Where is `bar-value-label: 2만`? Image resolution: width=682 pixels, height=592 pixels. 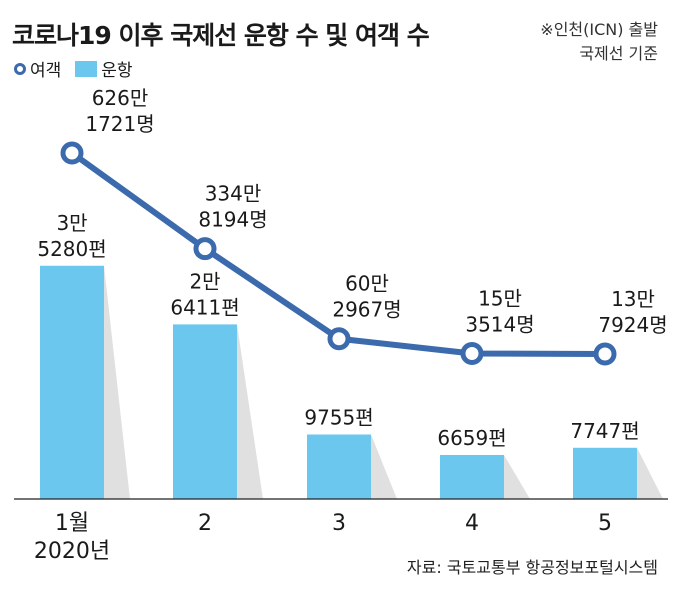 bar-value-label: 2만 is located at coordinates (204, 281).